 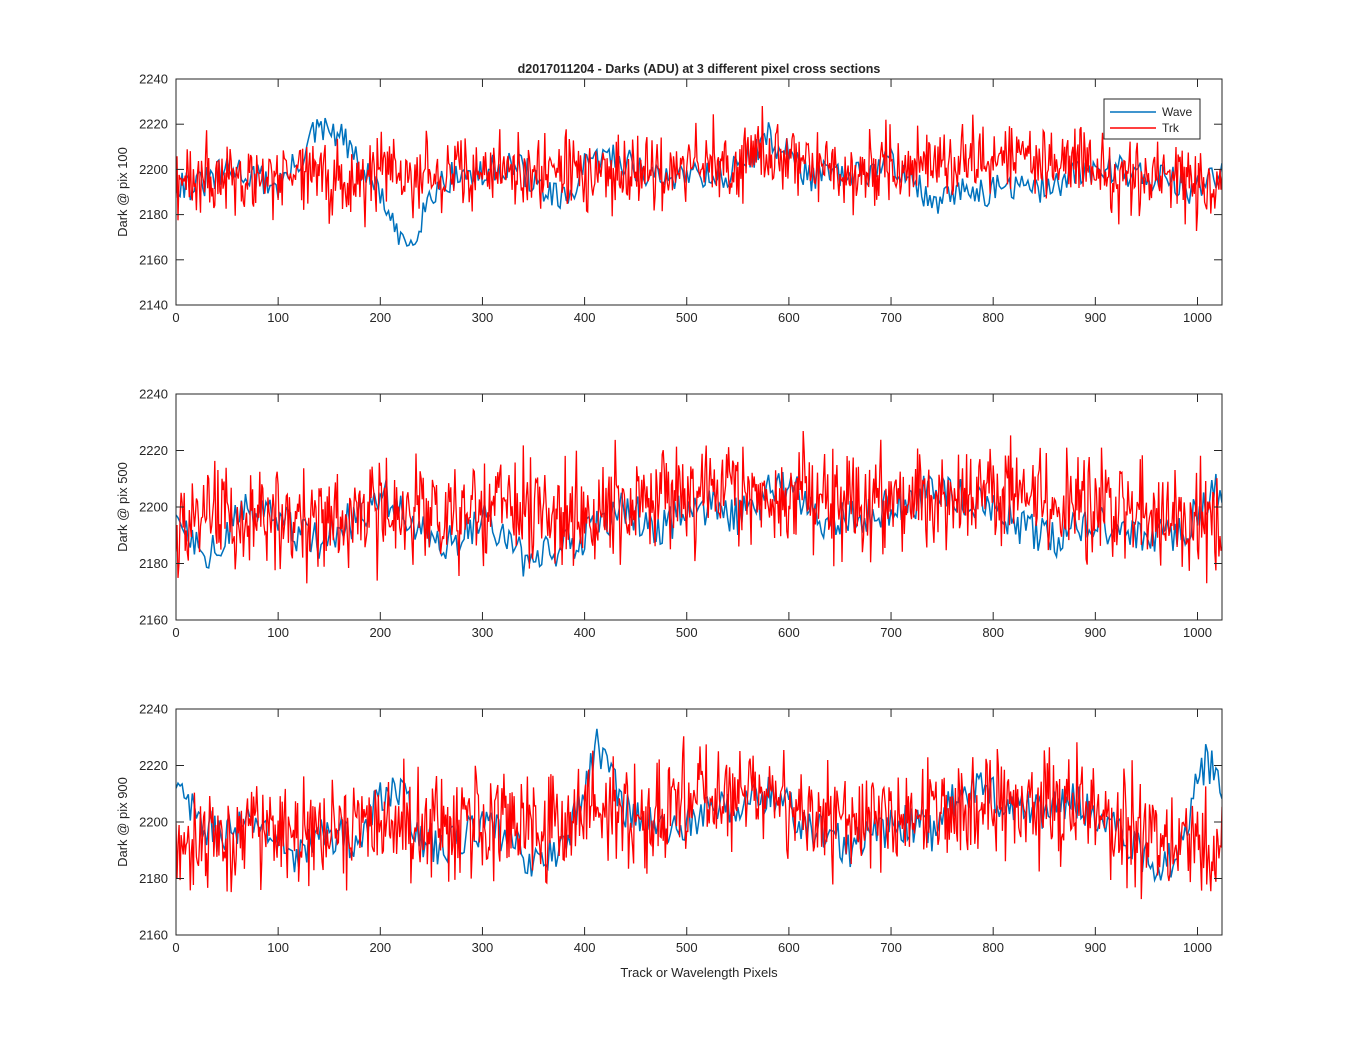 What do you see at coordinates (153, 305) in the screenshot?
I see `y-tick-label: 2140` at bounding box center [153, 305].